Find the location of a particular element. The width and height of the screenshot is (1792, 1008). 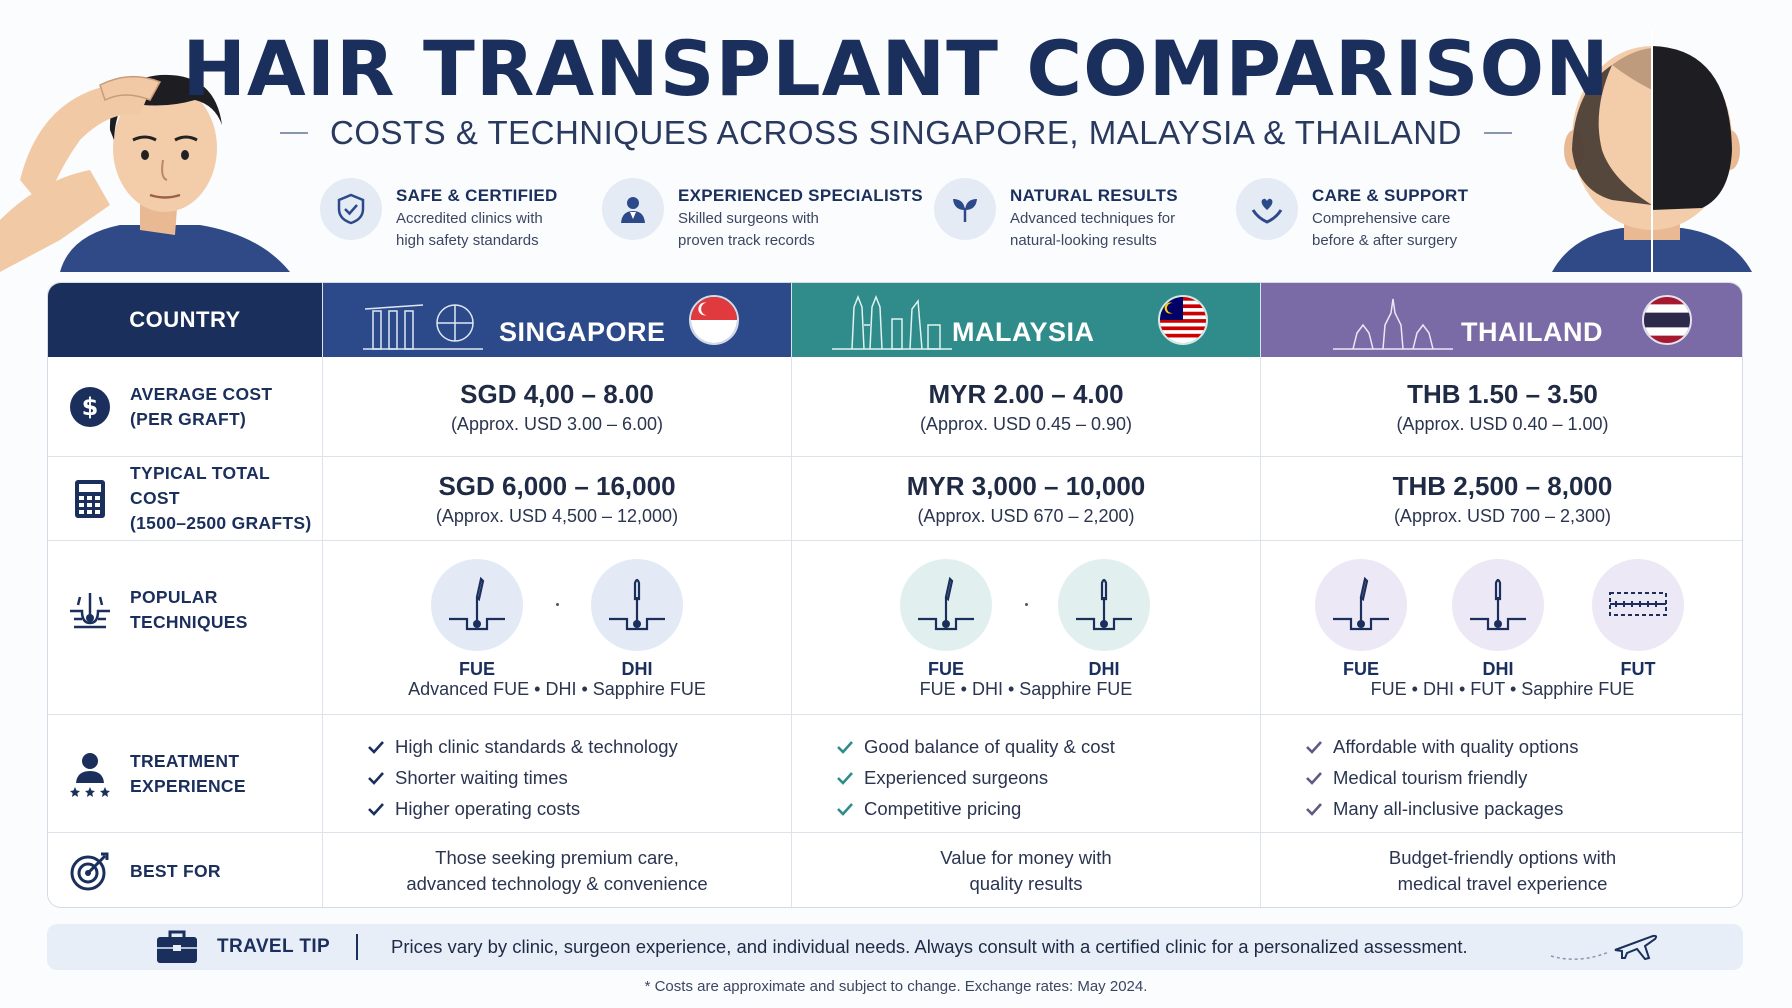

country-name: THAILAND is located at coordinates (1532, 332).